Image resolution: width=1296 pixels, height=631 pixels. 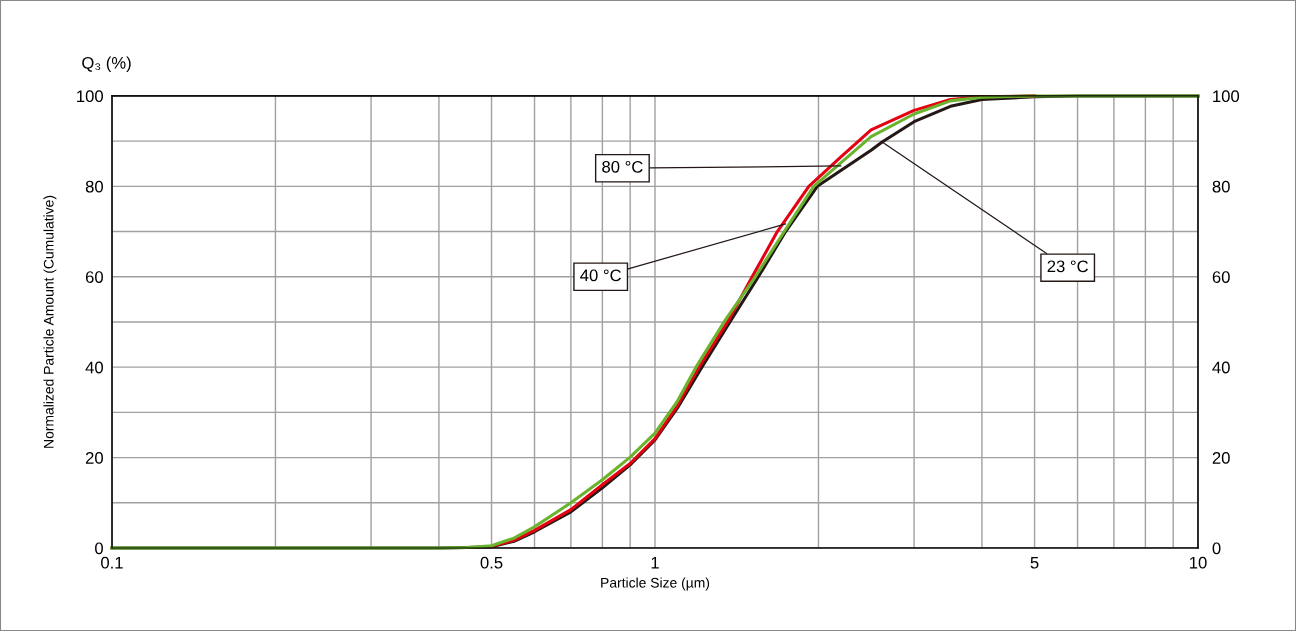 What do you see at coordinates (600, 275) in the screenshot?
I see `annotation: 40 °C` at bounding box center [600, 275].